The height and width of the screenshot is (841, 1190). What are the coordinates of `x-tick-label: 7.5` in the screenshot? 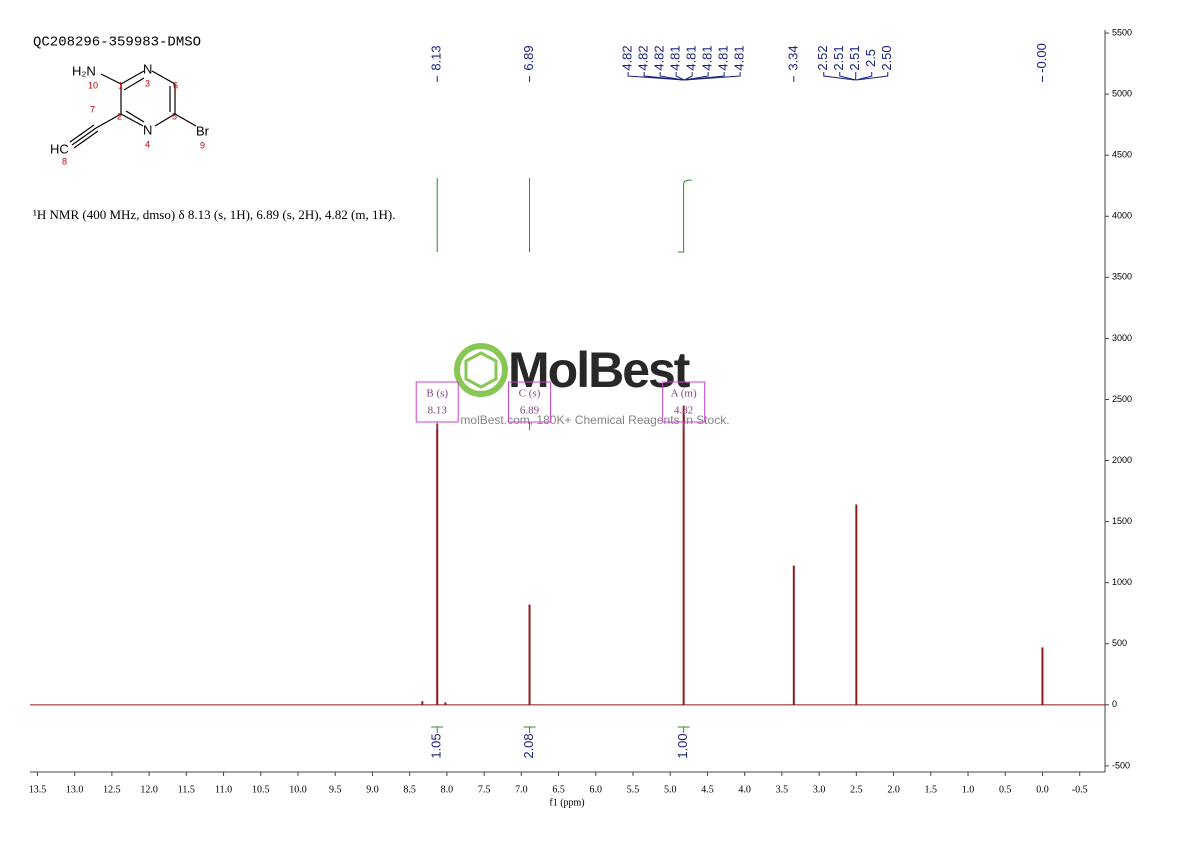 It's located at (484, 789).